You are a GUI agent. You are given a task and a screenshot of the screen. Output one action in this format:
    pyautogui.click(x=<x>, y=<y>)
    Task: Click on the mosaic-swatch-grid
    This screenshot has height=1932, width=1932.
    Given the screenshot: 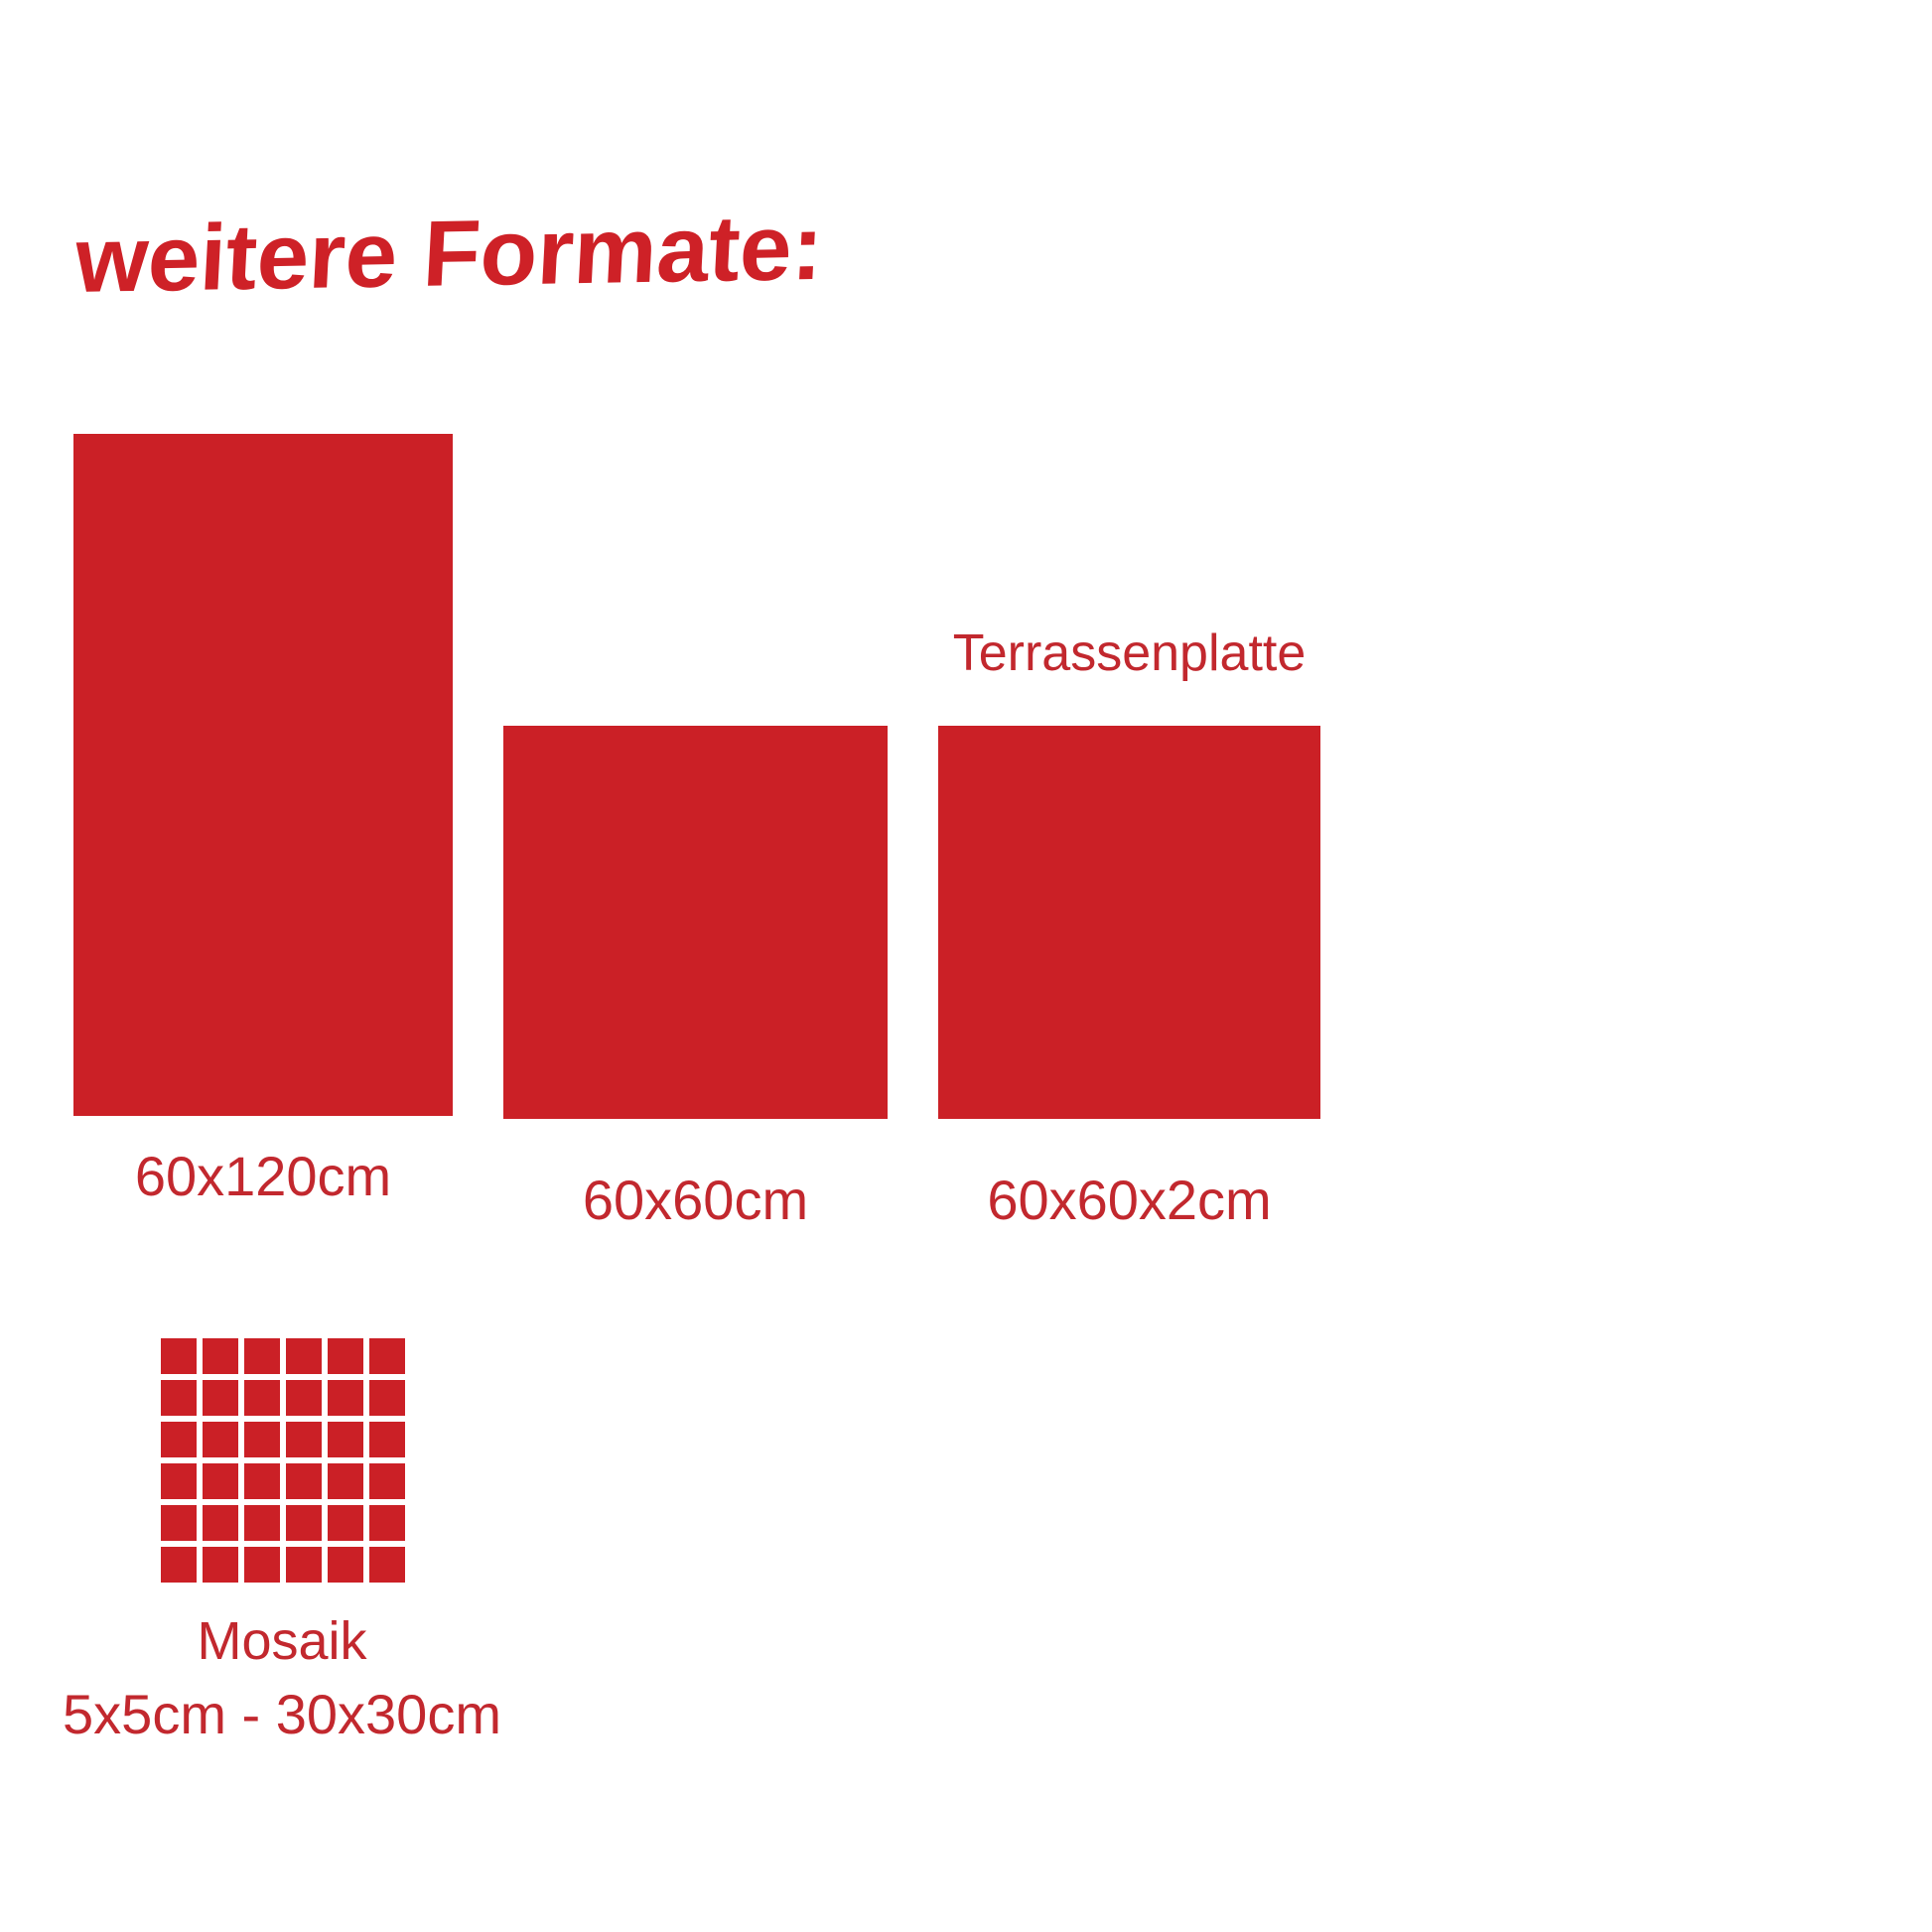 What is the action you would take?
    pyautogui.click(x=283, y=1461)
    